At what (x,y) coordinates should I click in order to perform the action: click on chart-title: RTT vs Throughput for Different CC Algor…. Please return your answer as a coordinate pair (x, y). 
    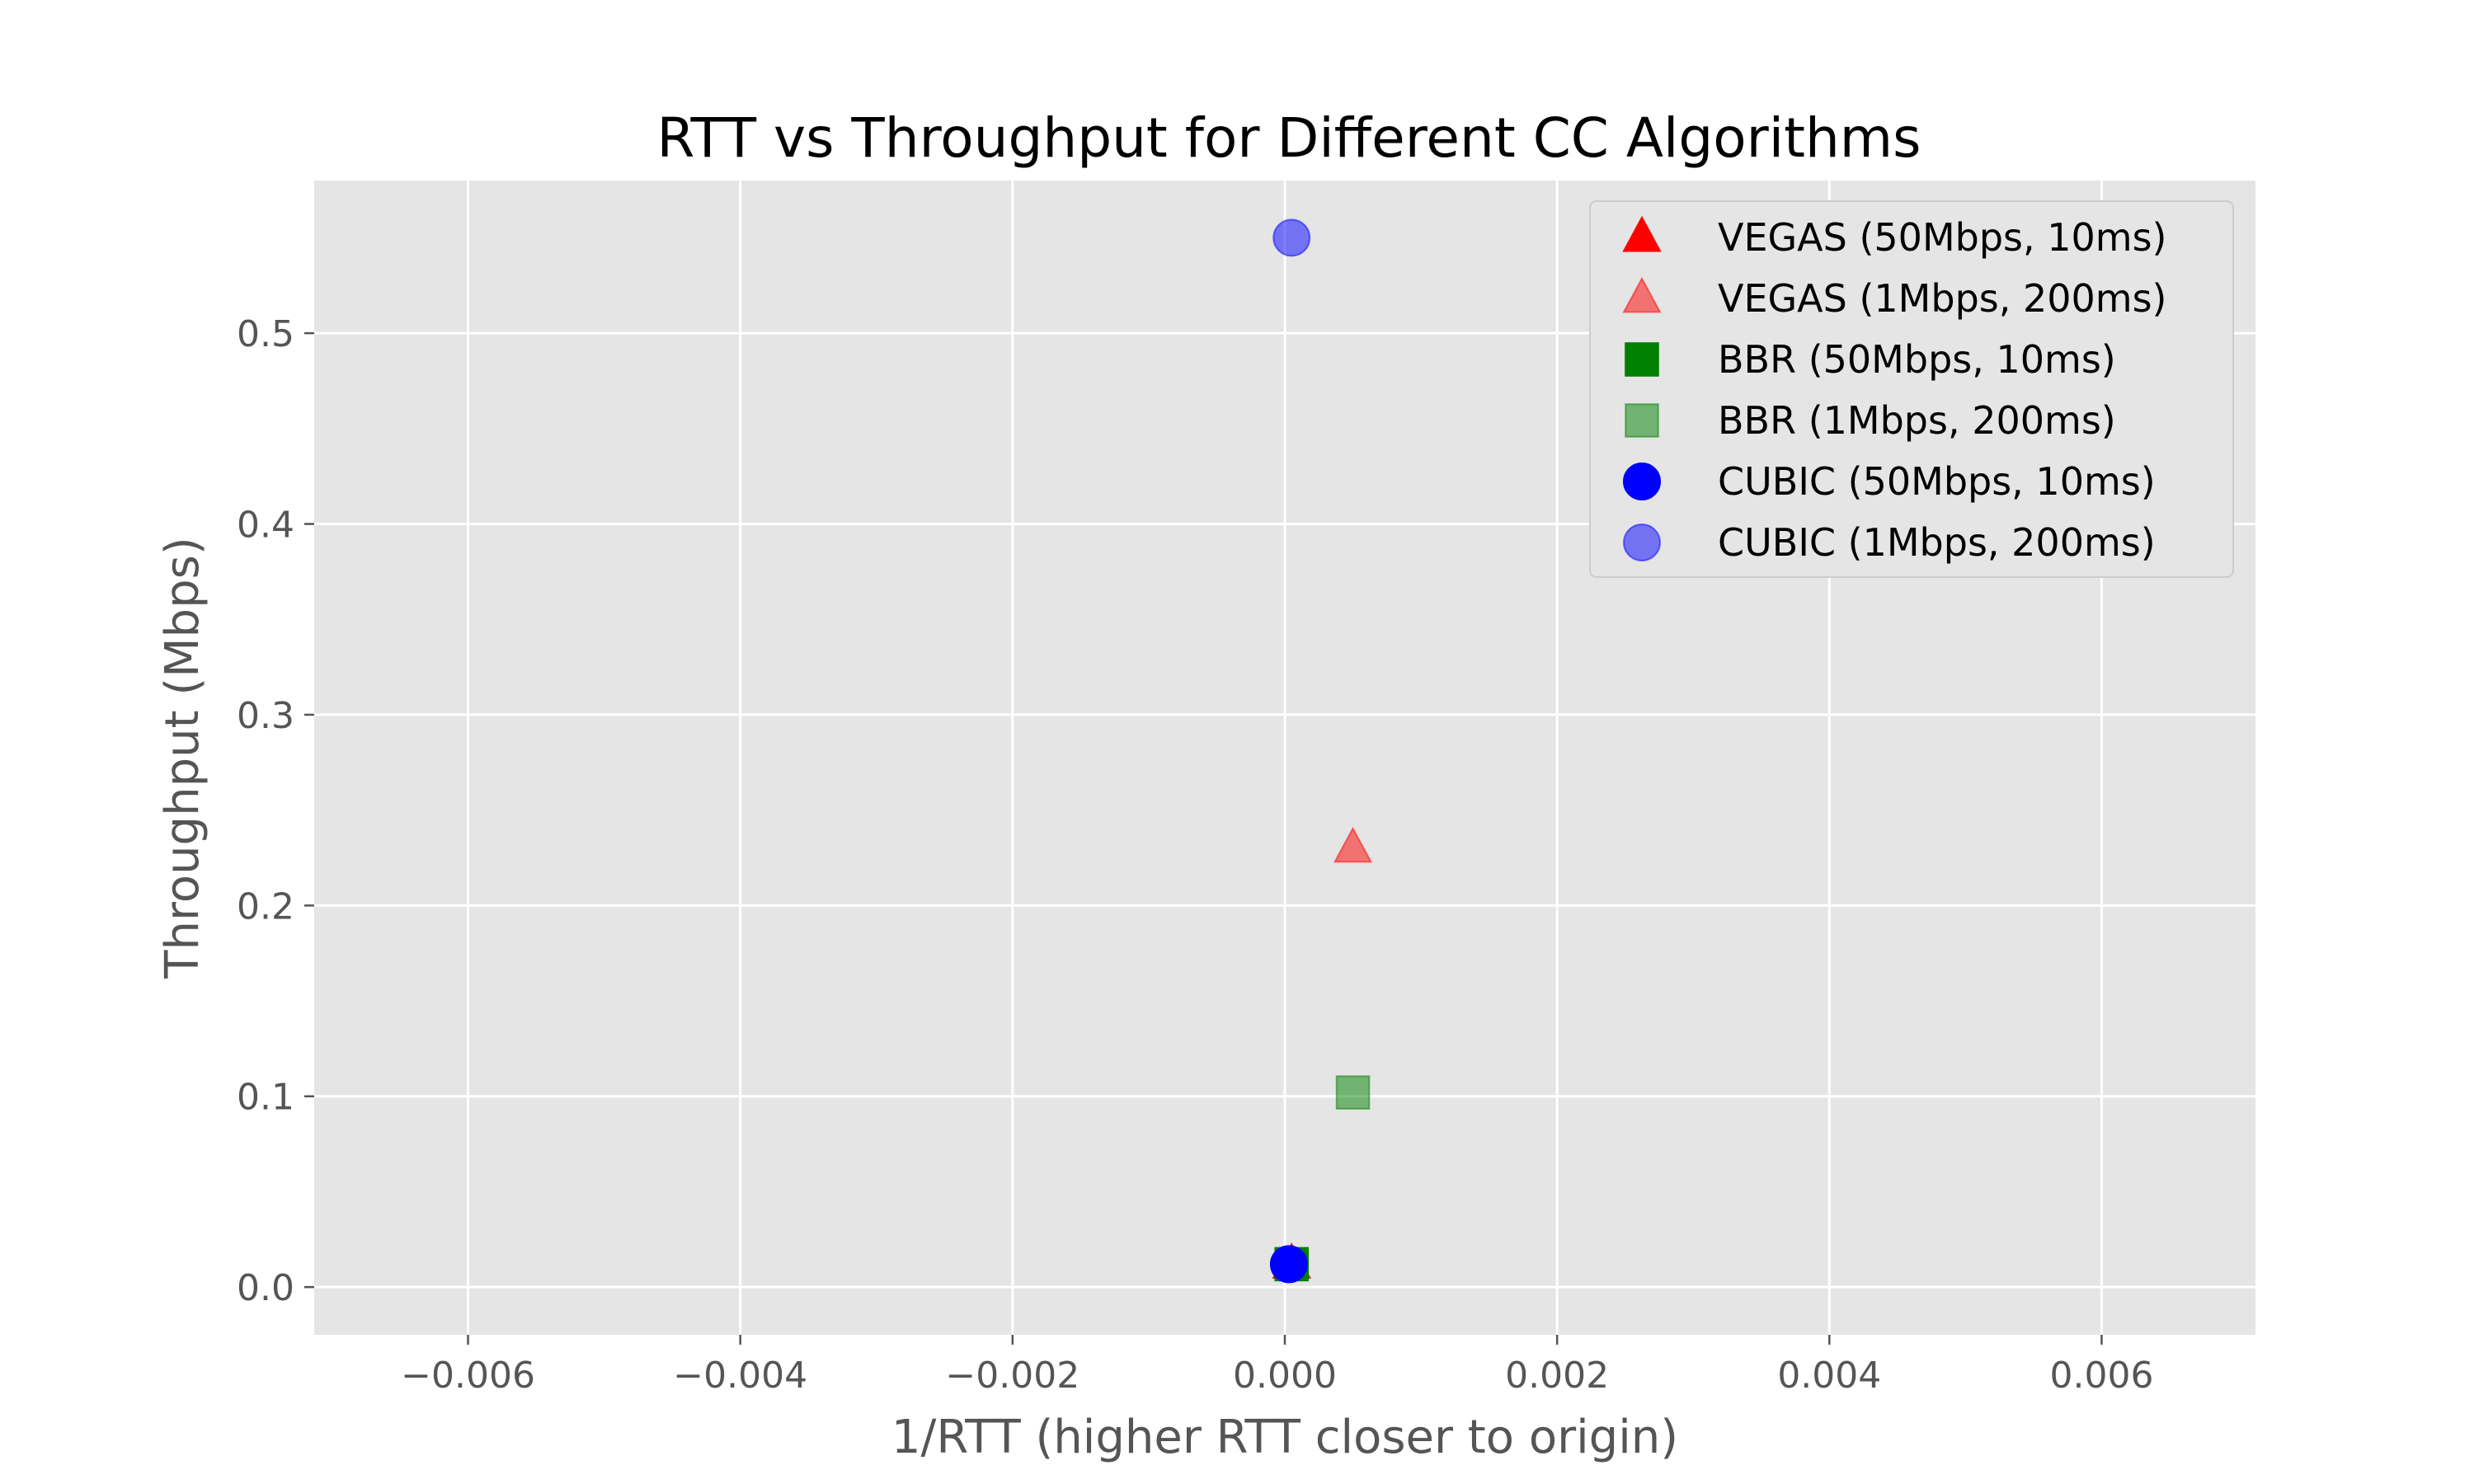
    Looking at the image, I should click on (1289, 138).